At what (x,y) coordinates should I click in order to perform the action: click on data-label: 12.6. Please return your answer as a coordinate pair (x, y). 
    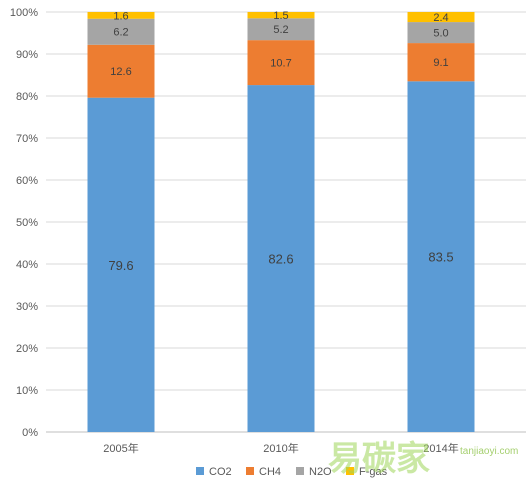
    Looking at the image, I should click on (120, 72).